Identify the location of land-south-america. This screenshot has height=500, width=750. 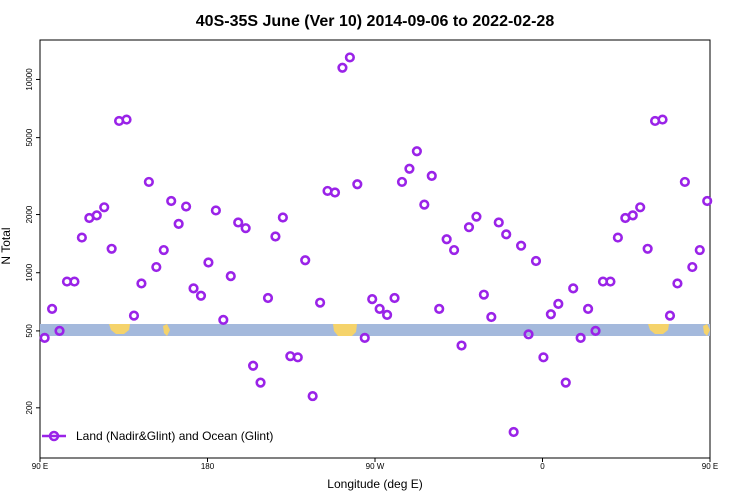
(345, 330).